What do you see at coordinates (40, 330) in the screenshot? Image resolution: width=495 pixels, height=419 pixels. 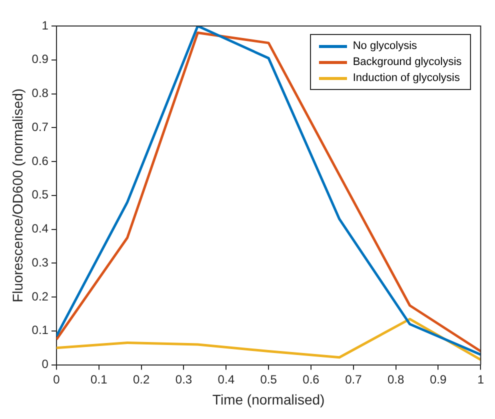 I see `y-tick-label: 0.1` at bounding box center [40, 330].